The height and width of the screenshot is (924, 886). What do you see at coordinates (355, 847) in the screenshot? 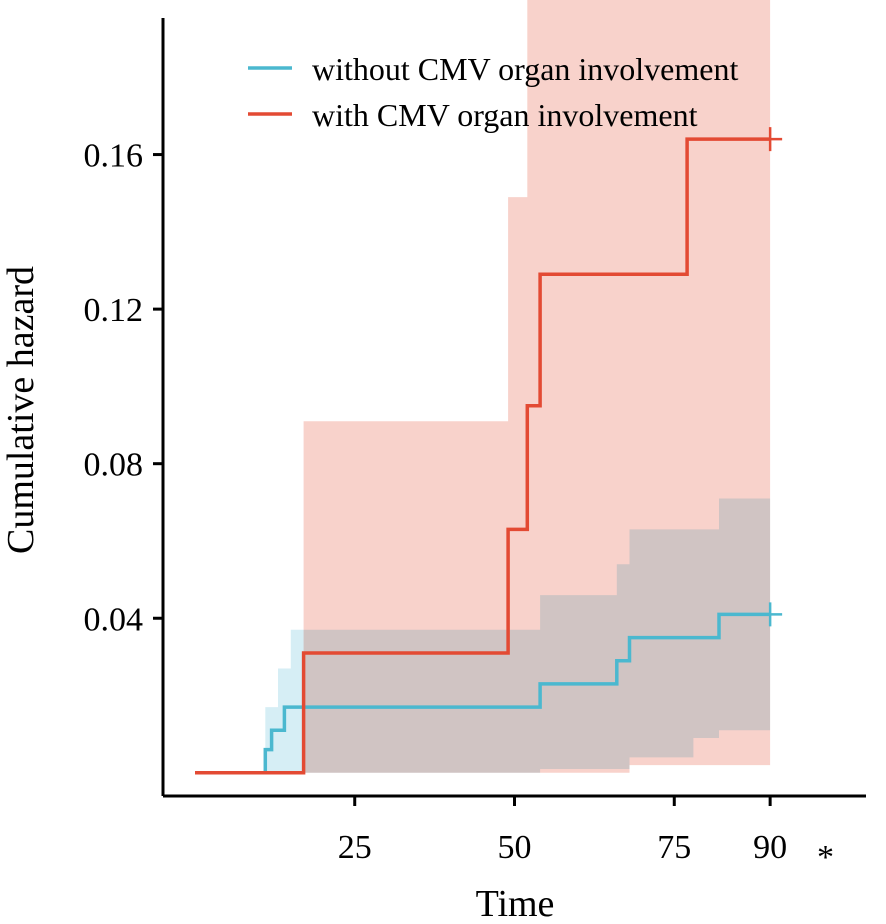
I see `x-tick-label: 25` at bounding box center [355, 847].